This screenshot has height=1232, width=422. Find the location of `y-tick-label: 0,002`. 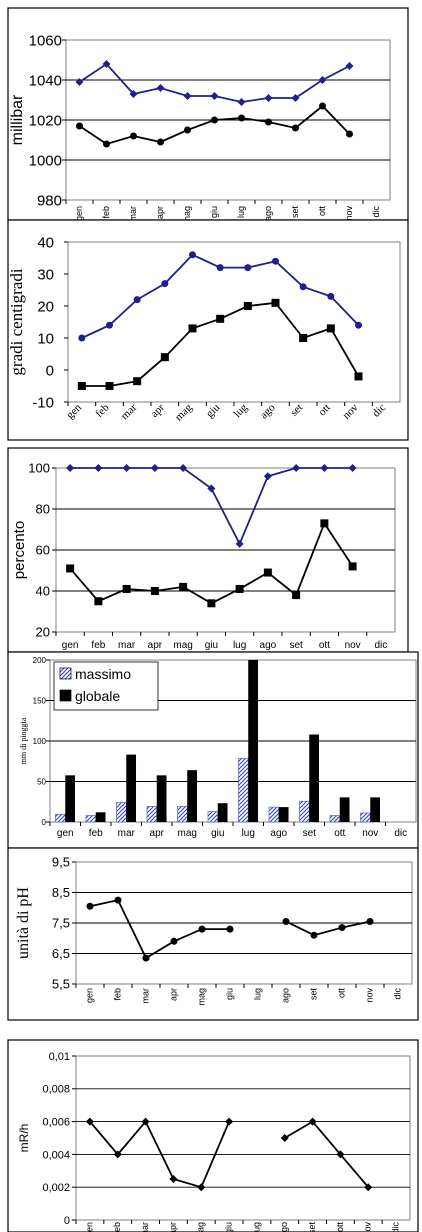

y-tick-label: 0,002 is located at coordinates (56, 1188).